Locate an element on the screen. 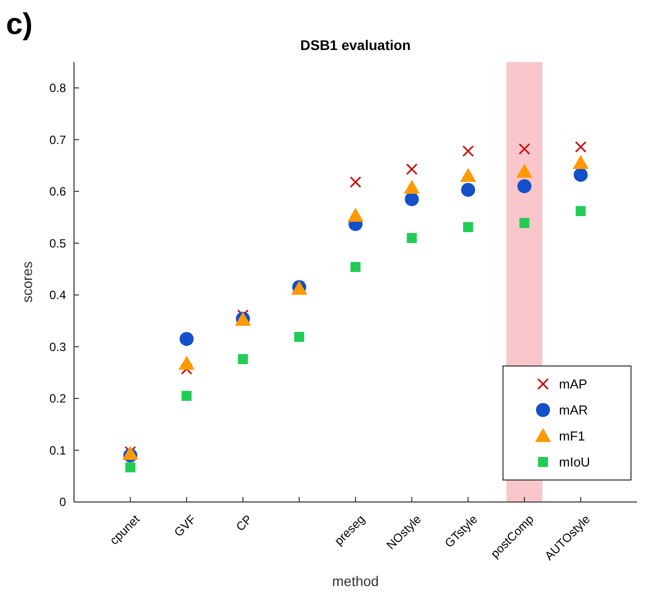  y-tick-label: 0.6 is located at coordinates (57, 191).